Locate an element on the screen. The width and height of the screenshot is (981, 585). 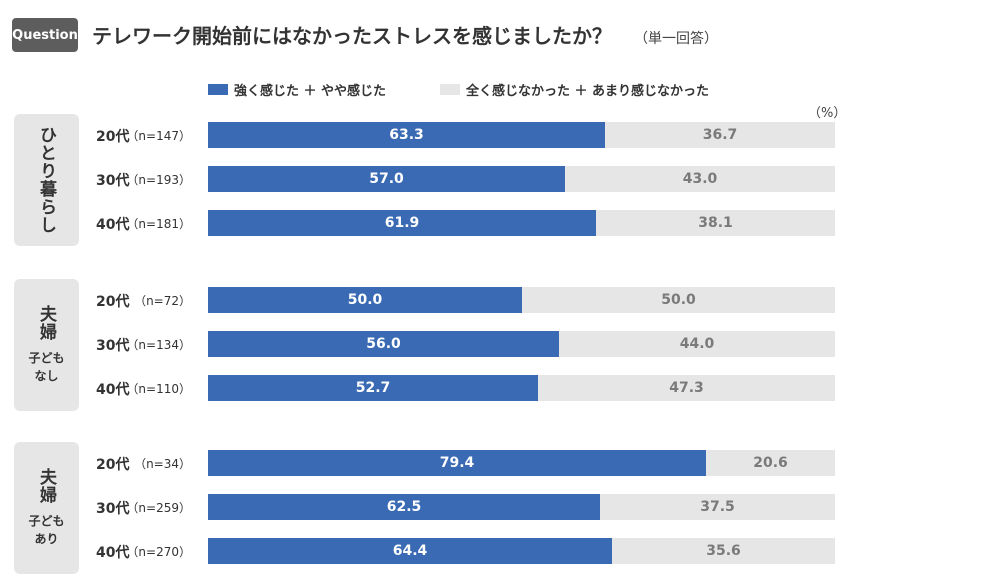
row-sample-size: （n=110） is located at coordinates (158, 389).